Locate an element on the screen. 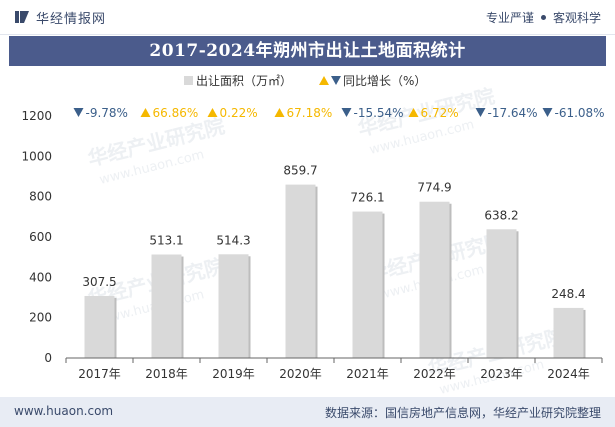 The width and height of the screenshot is (615, 427). x-tick-label: 2020年 is located at coordinates (300, 374).